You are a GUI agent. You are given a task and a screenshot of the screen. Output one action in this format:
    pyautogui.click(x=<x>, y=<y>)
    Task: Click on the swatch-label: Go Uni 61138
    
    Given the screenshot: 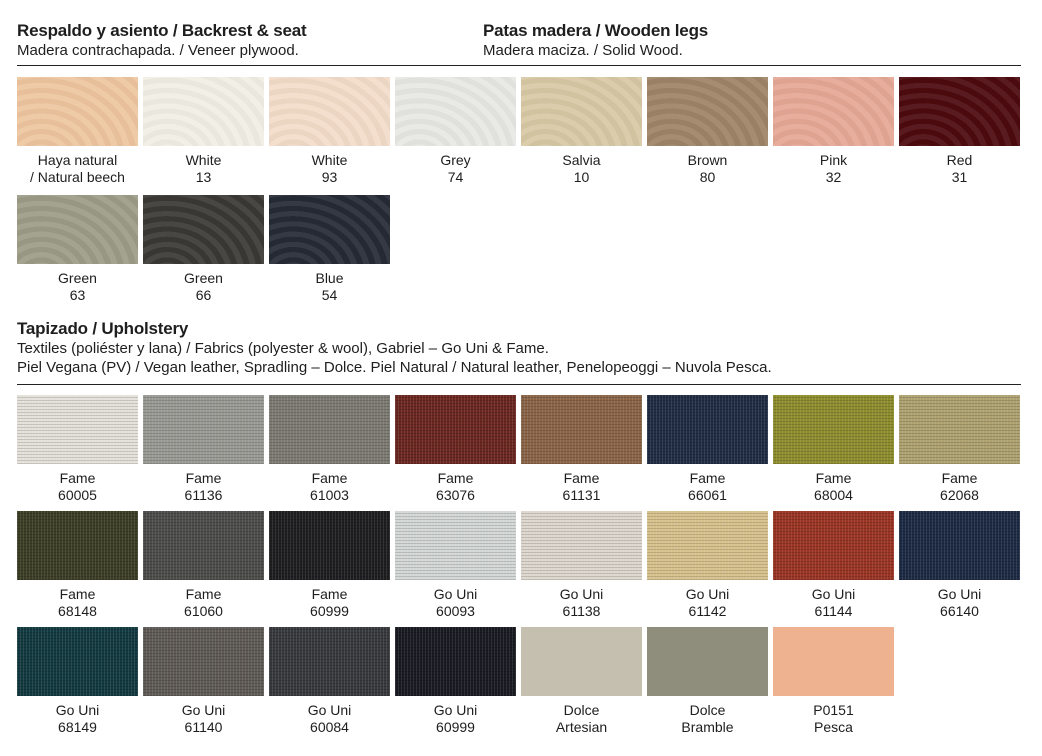 What is the action you would take?
    pyautogui.click(x=581, y=603)
    